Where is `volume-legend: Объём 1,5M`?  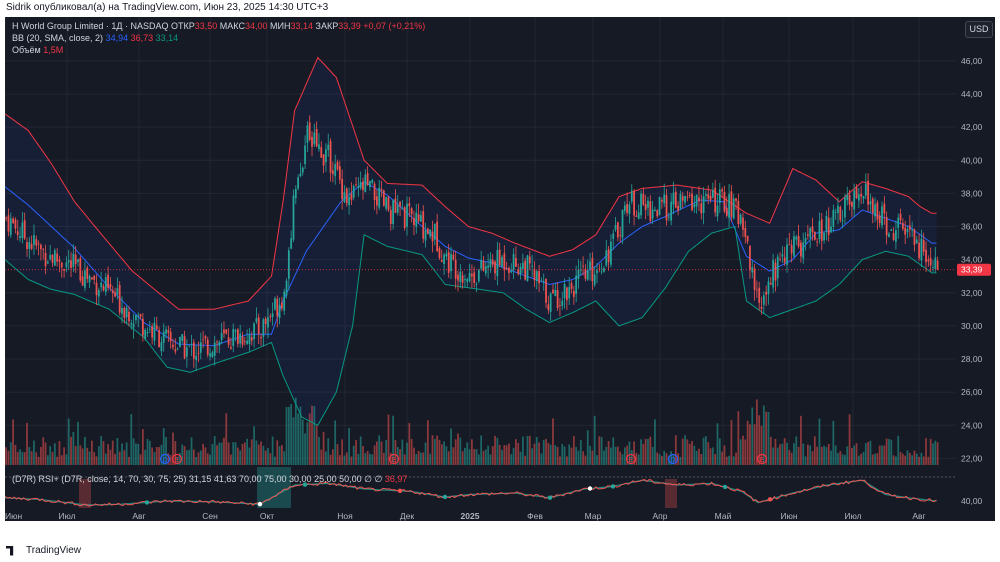 volume-legend: Объём 1,5M is located at coordinates (37, 50).